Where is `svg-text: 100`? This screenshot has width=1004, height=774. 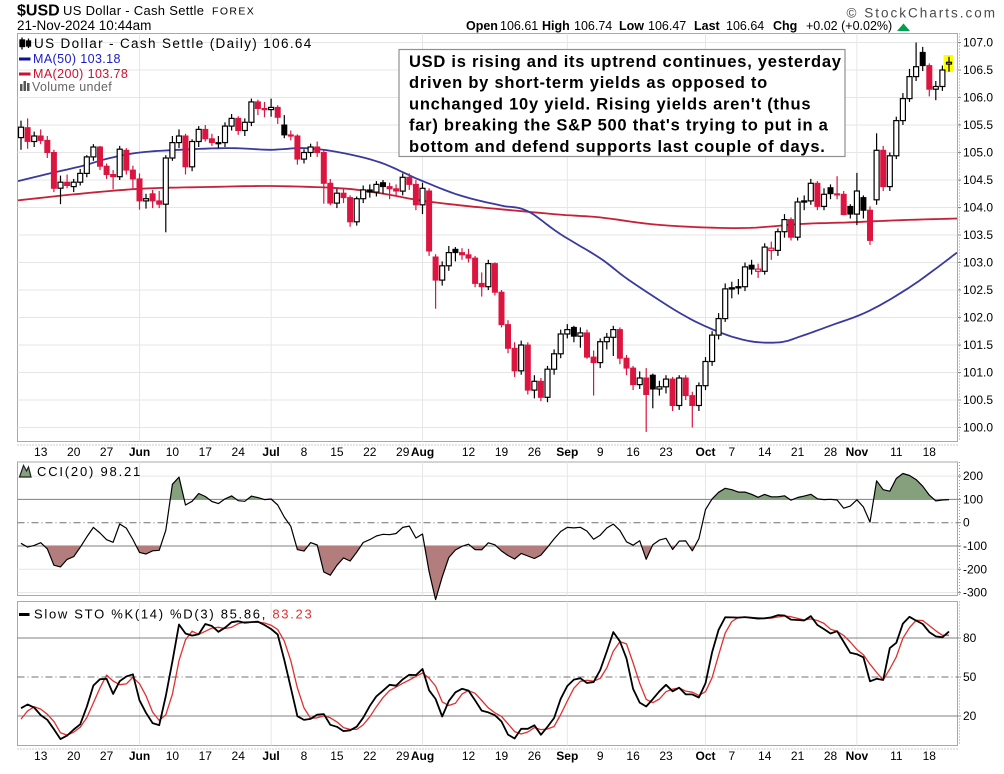 svg-text: 100 is located at coordinates (973, 499).